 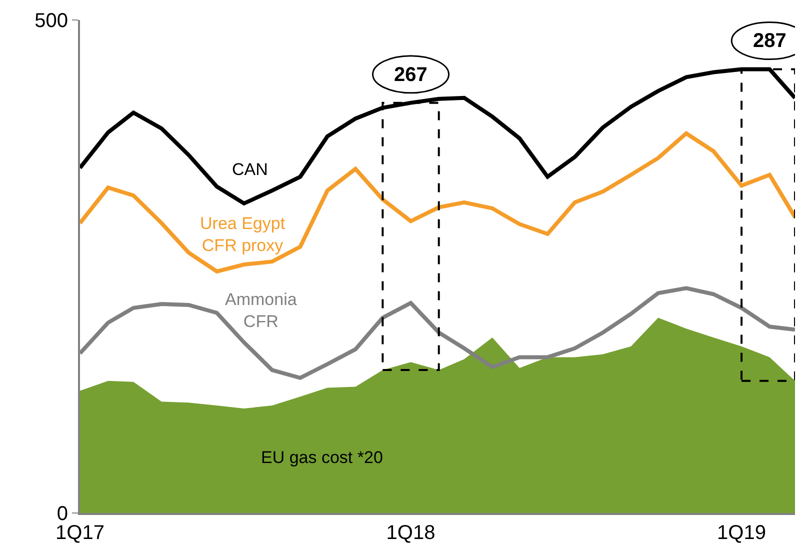 What do you see at coordinates (411, 75) in the screenshot?
I see `annotation: 267` at bounding box center [411, 75].